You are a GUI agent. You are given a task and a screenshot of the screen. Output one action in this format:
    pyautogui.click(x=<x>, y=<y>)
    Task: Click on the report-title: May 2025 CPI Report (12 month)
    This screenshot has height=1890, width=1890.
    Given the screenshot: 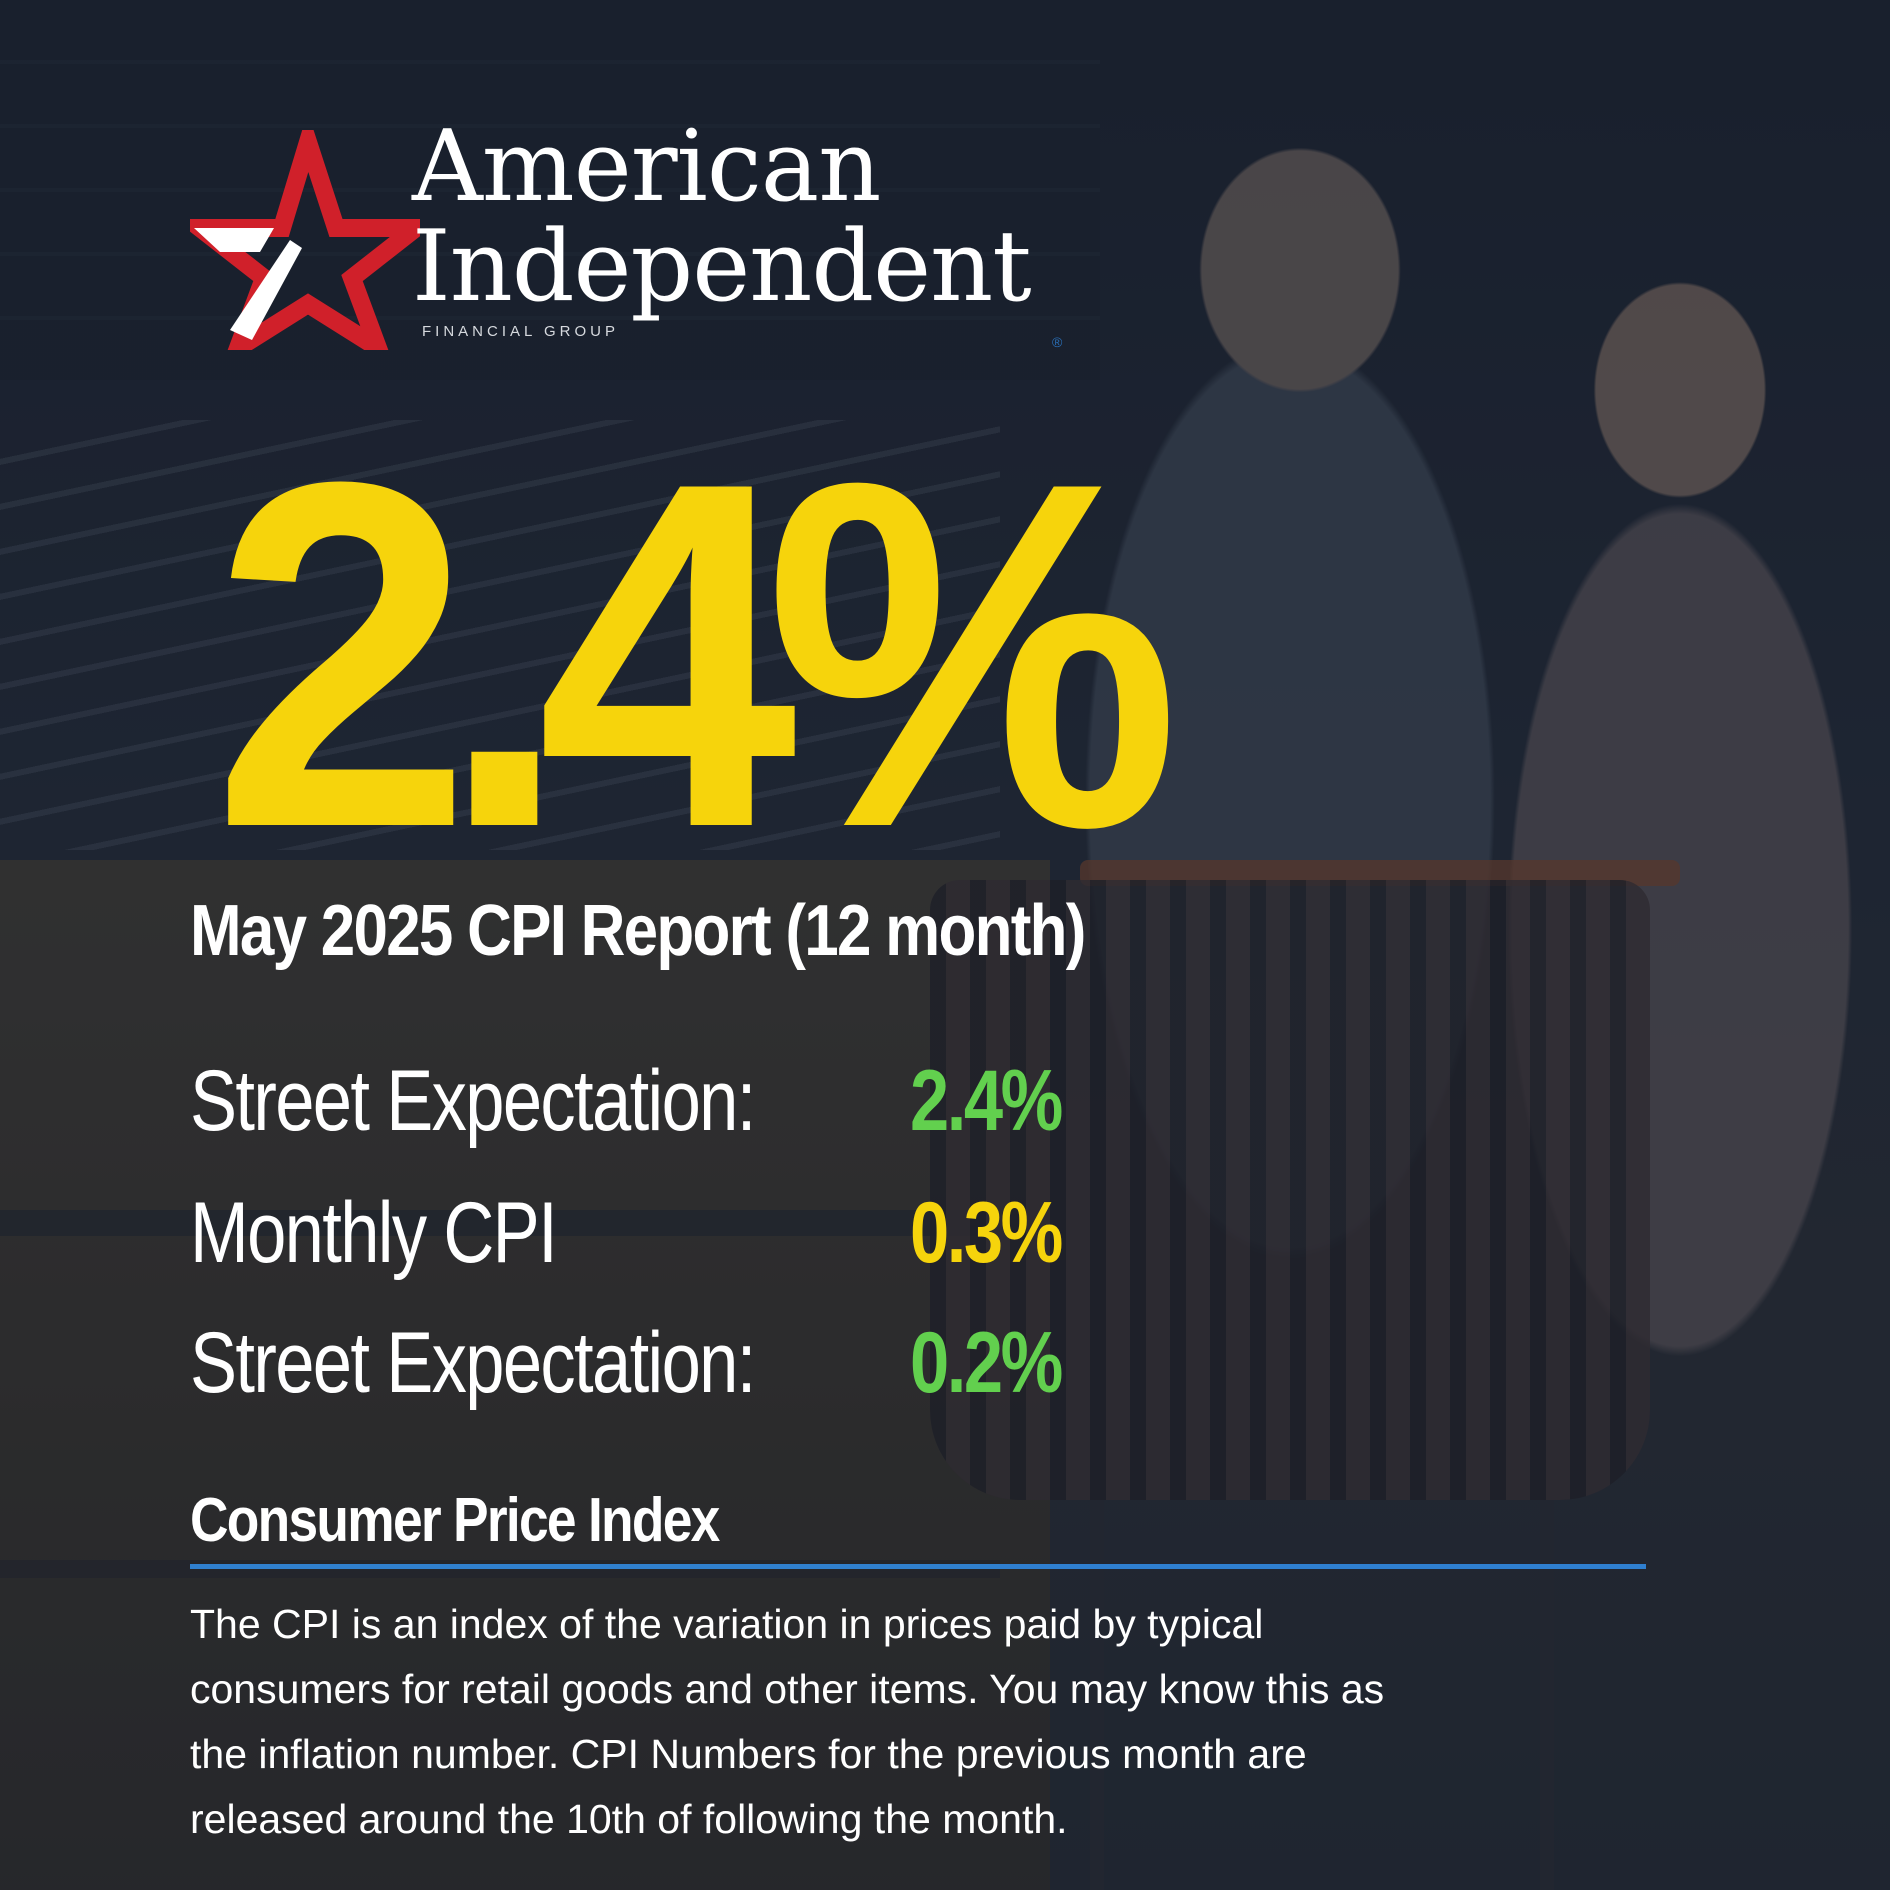 What is the action you would take?
    pyautogui.click(x=638, y=931)
    